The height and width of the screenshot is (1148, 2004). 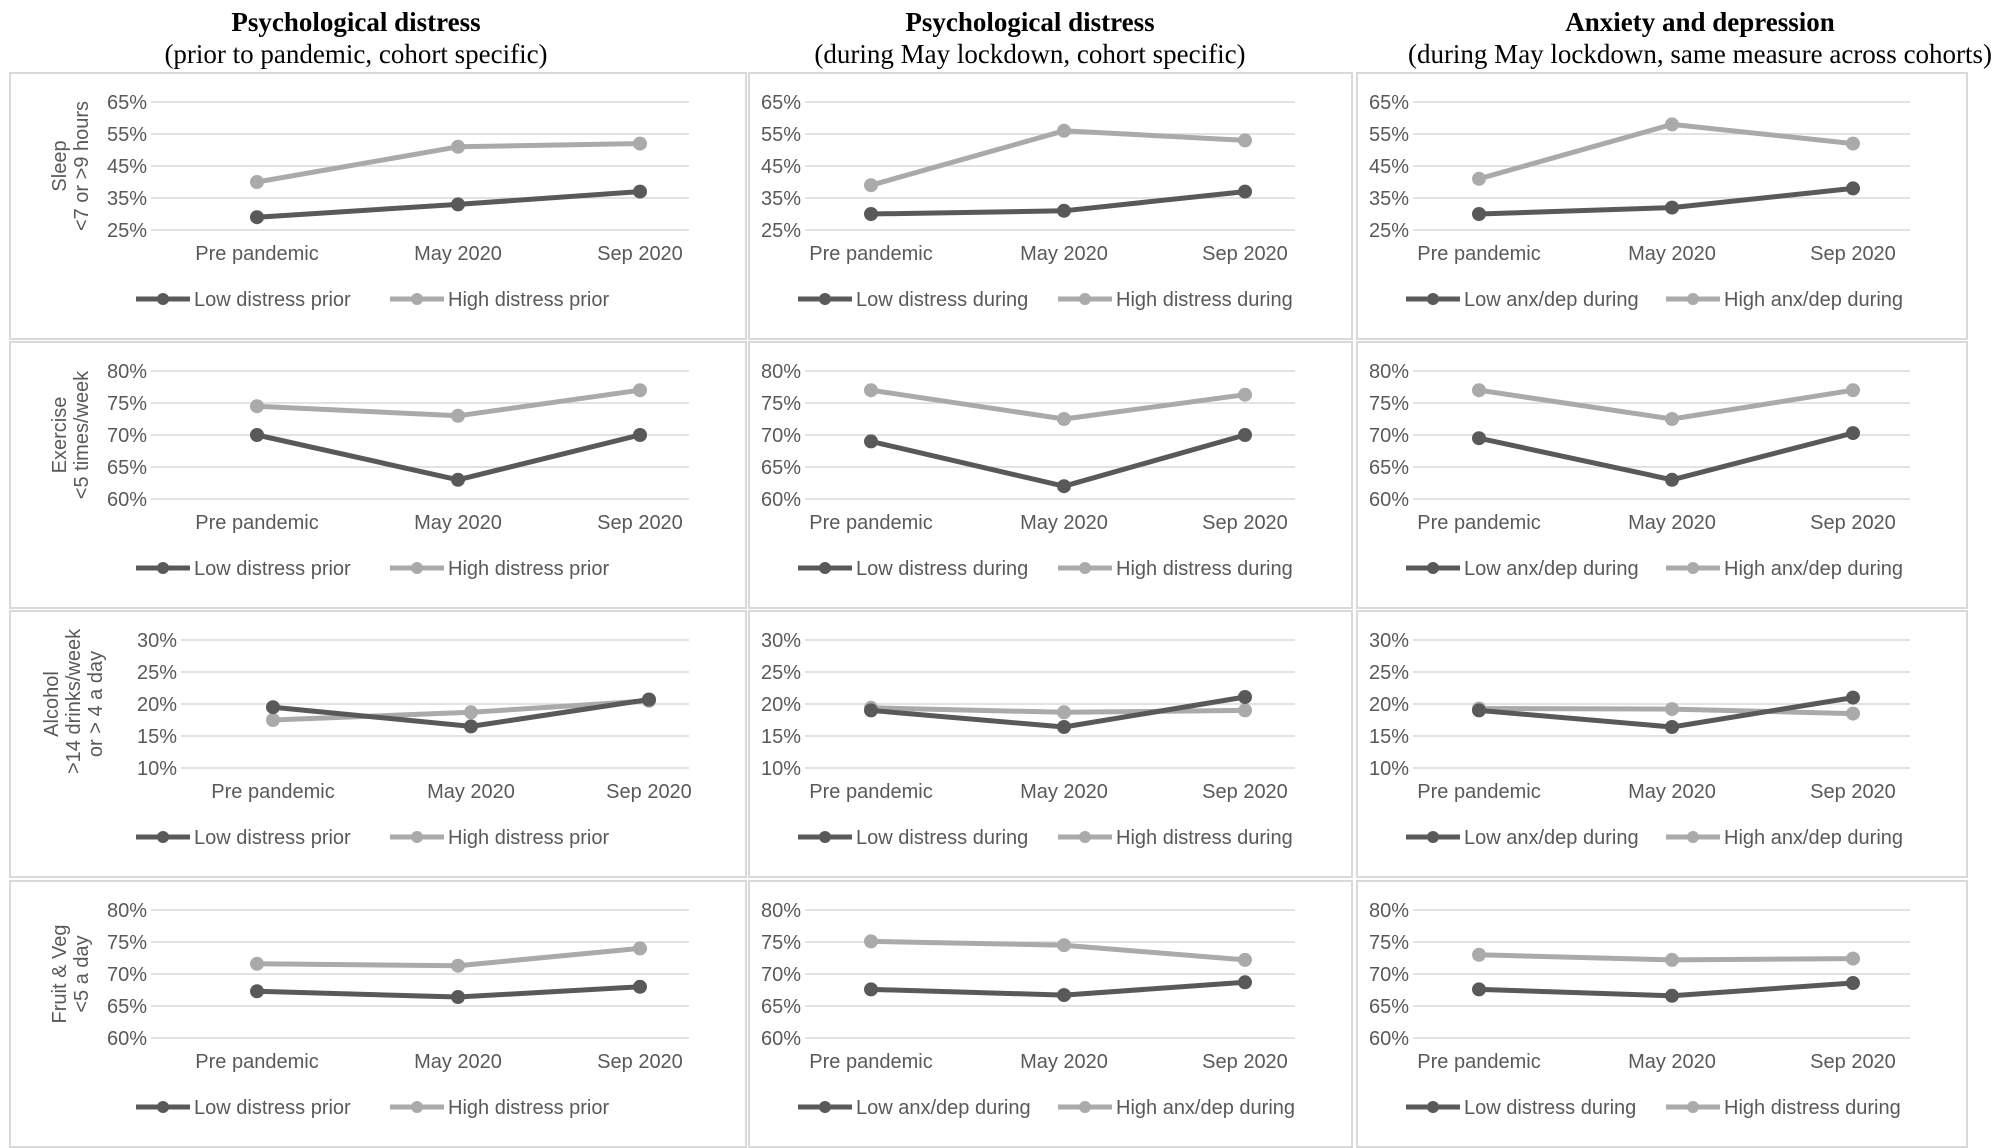 I want to click on column-title-1-line2: (during May lockdown, cohort specific), so click(x=1030, y=54).